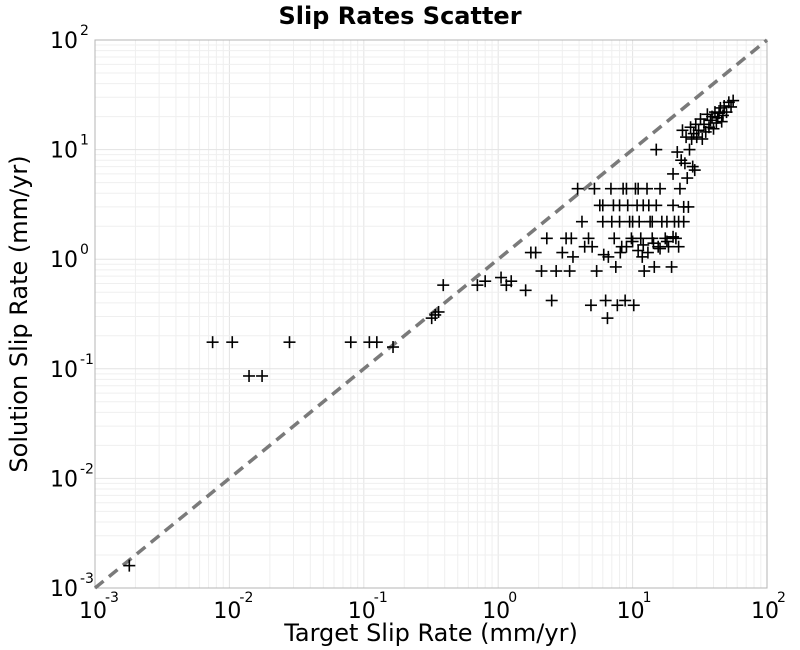 This screenshot has width=800, height=650. What do you see at coordinates (72, 586) in the screenshot?
I see `y-tick-label: 10 -3` at bounding box center [72, 586].